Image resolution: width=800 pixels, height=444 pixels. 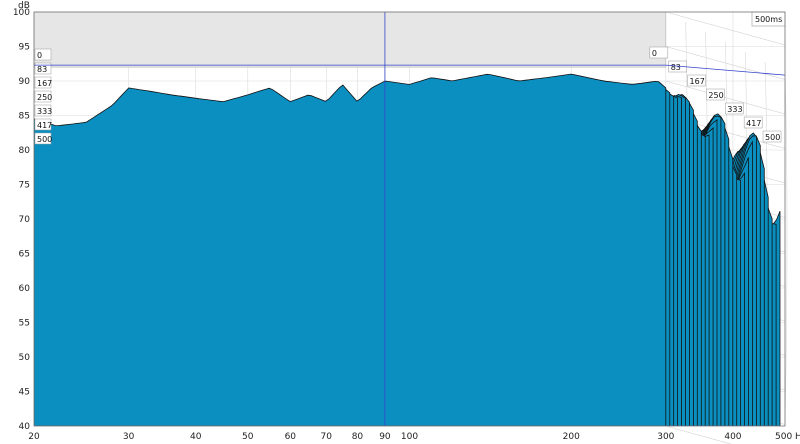 I want to click on time-label-right: 250, so click(x=715, y=95).